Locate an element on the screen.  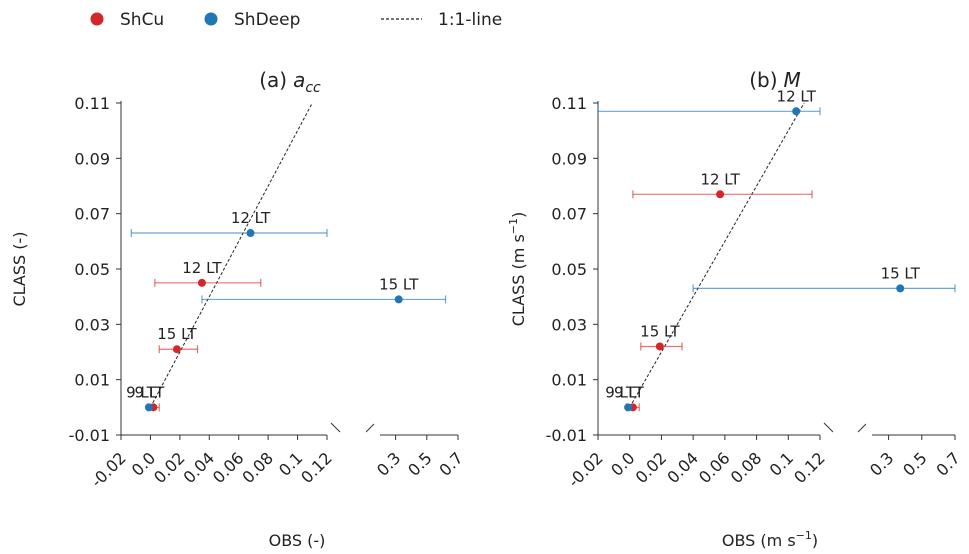
x-axis-label-part-0: OBS (m s is located at coordinates (759, 540).